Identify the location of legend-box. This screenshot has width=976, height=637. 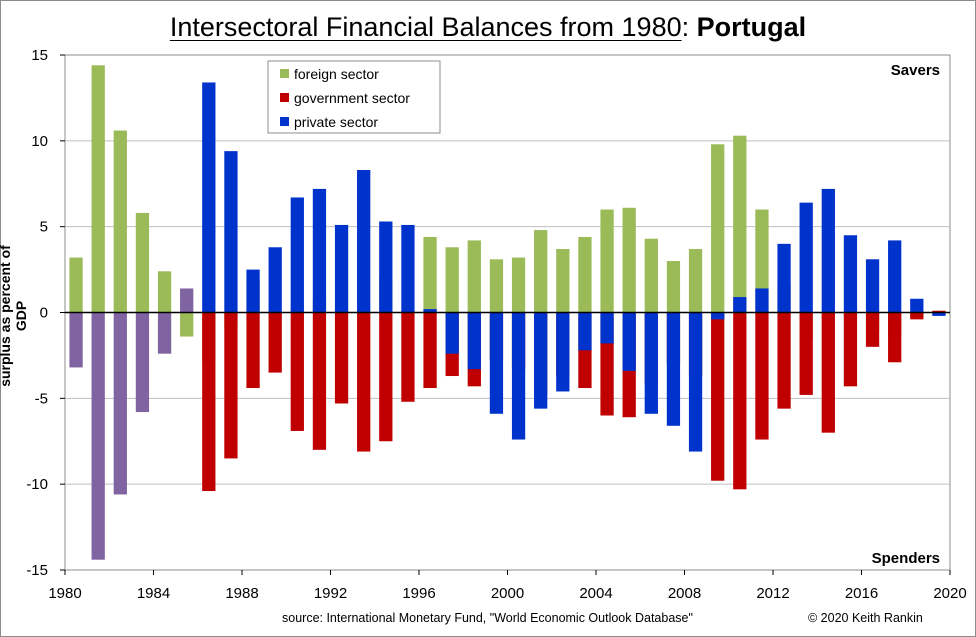
(354, 97).